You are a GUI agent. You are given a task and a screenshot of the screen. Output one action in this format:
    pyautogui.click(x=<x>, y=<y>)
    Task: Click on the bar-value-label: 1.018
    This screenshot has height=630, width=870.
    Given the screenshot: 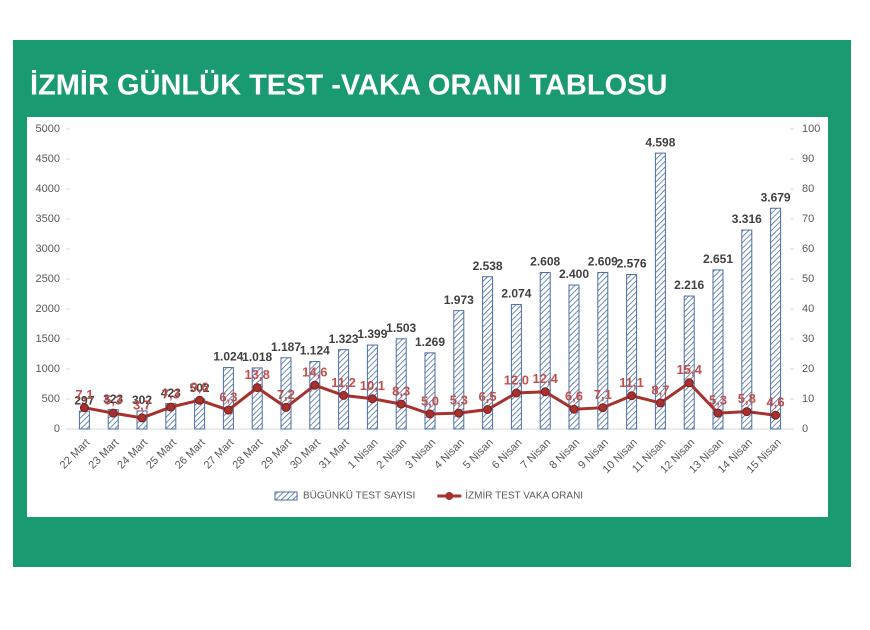 What is the action you would take?
    pyautogui.click(x=257, y=357)
    